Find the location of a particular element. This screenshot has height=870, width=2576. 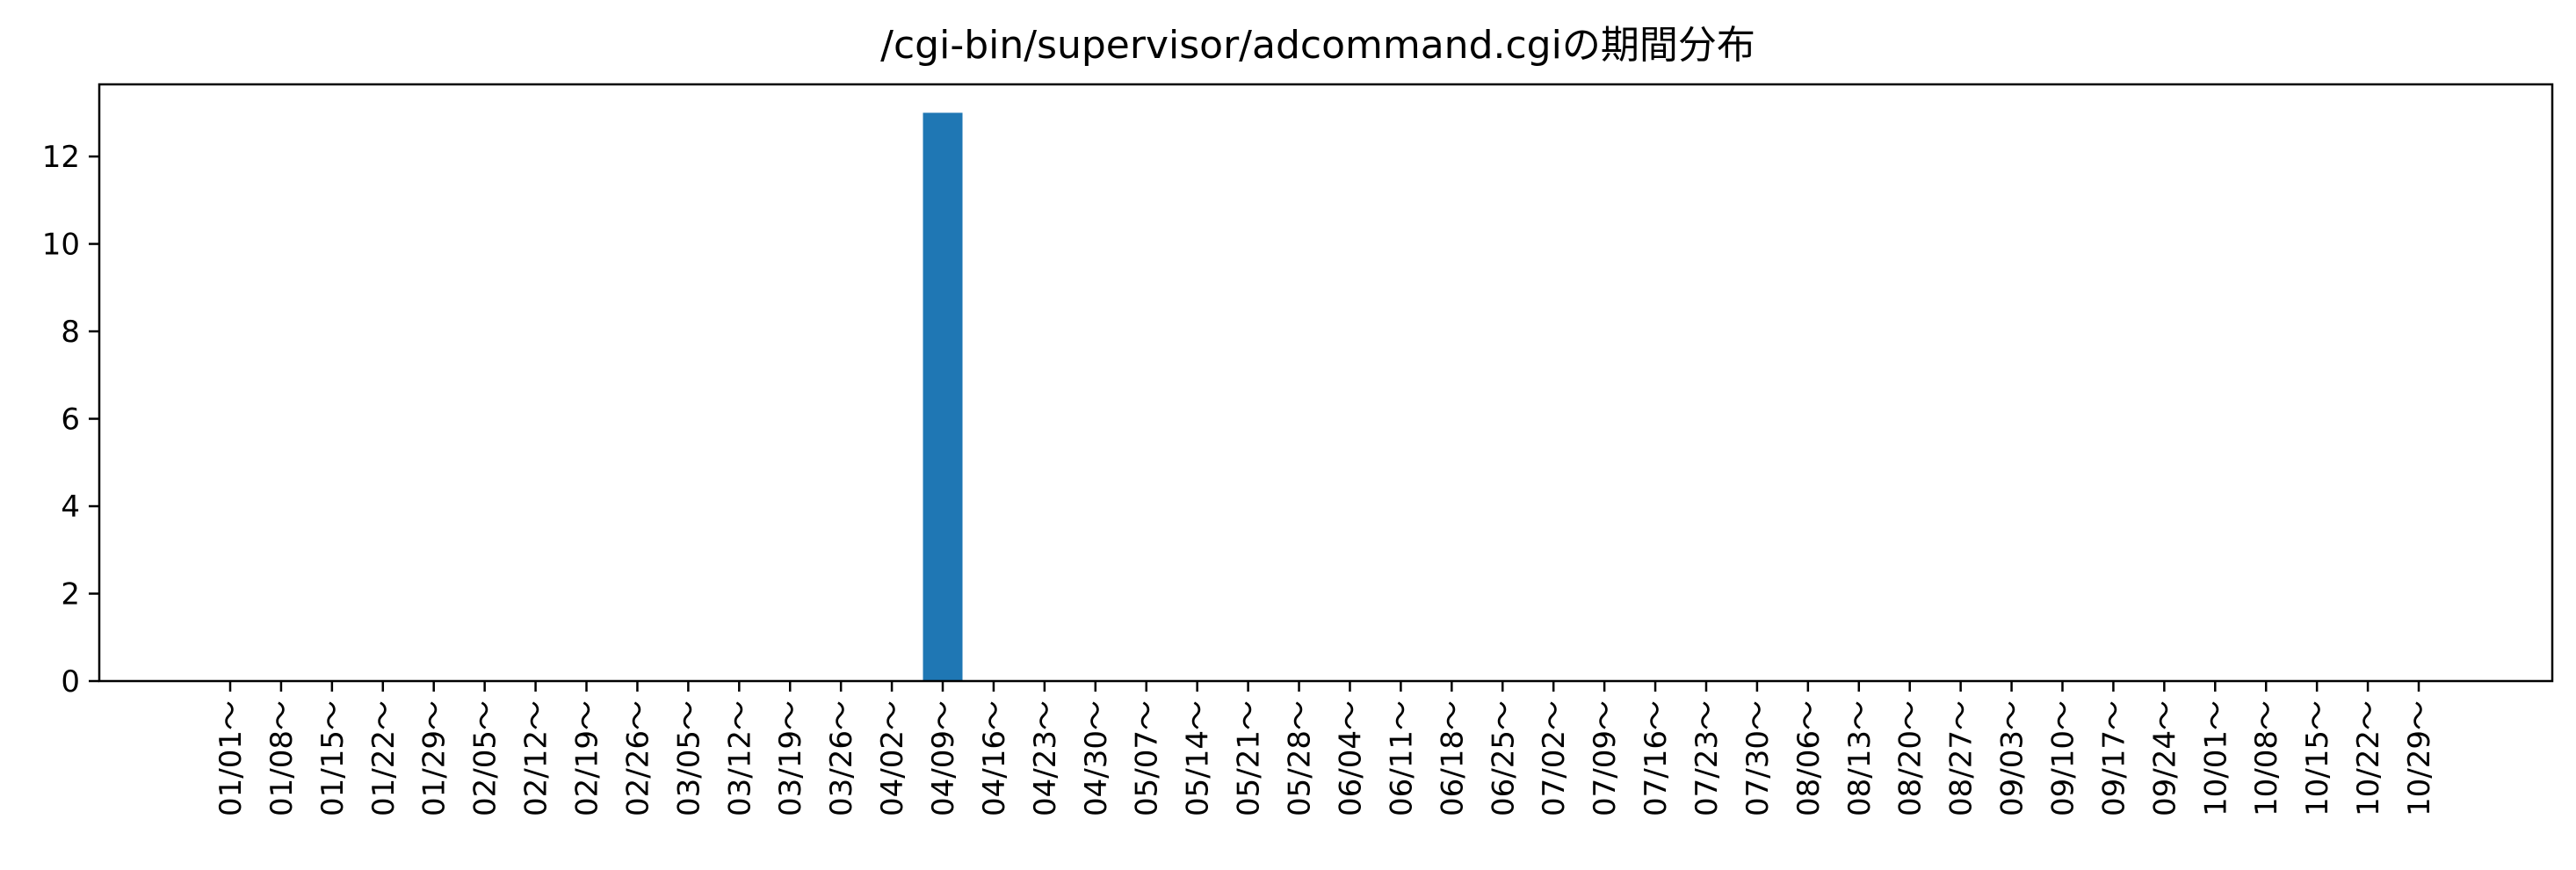

y-tick-label: 2 is located at coordinates (70, 595).